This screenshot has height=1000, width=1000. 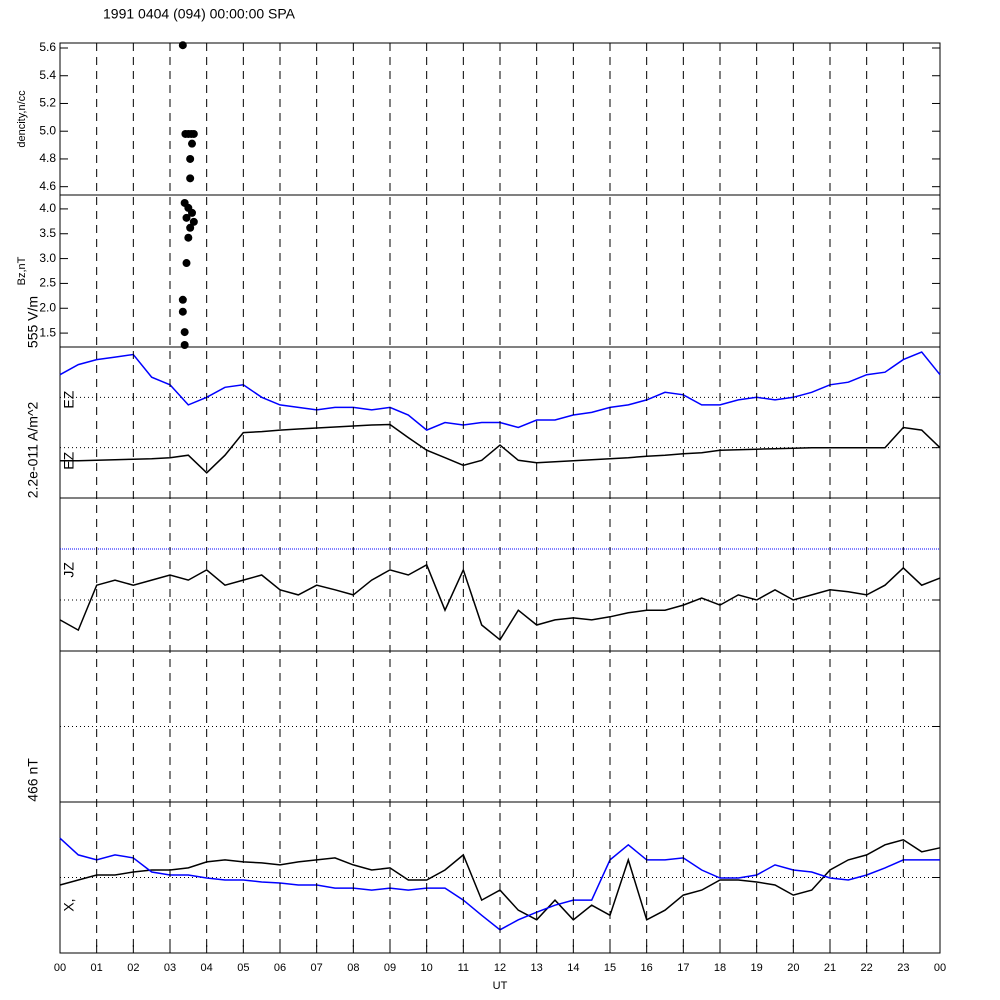 I want to click on x-tick-label: 11, so click(x=463, y=968).